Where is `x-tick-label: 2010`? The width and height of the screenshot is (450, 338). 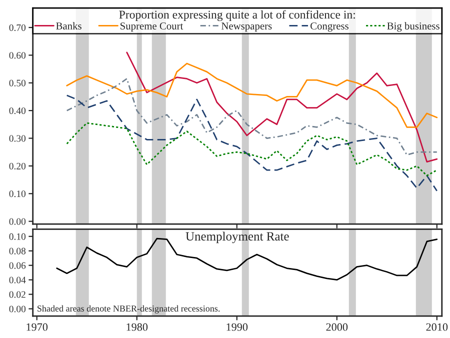
x-tick-label: 2010 is located at coordinates (437, 327).